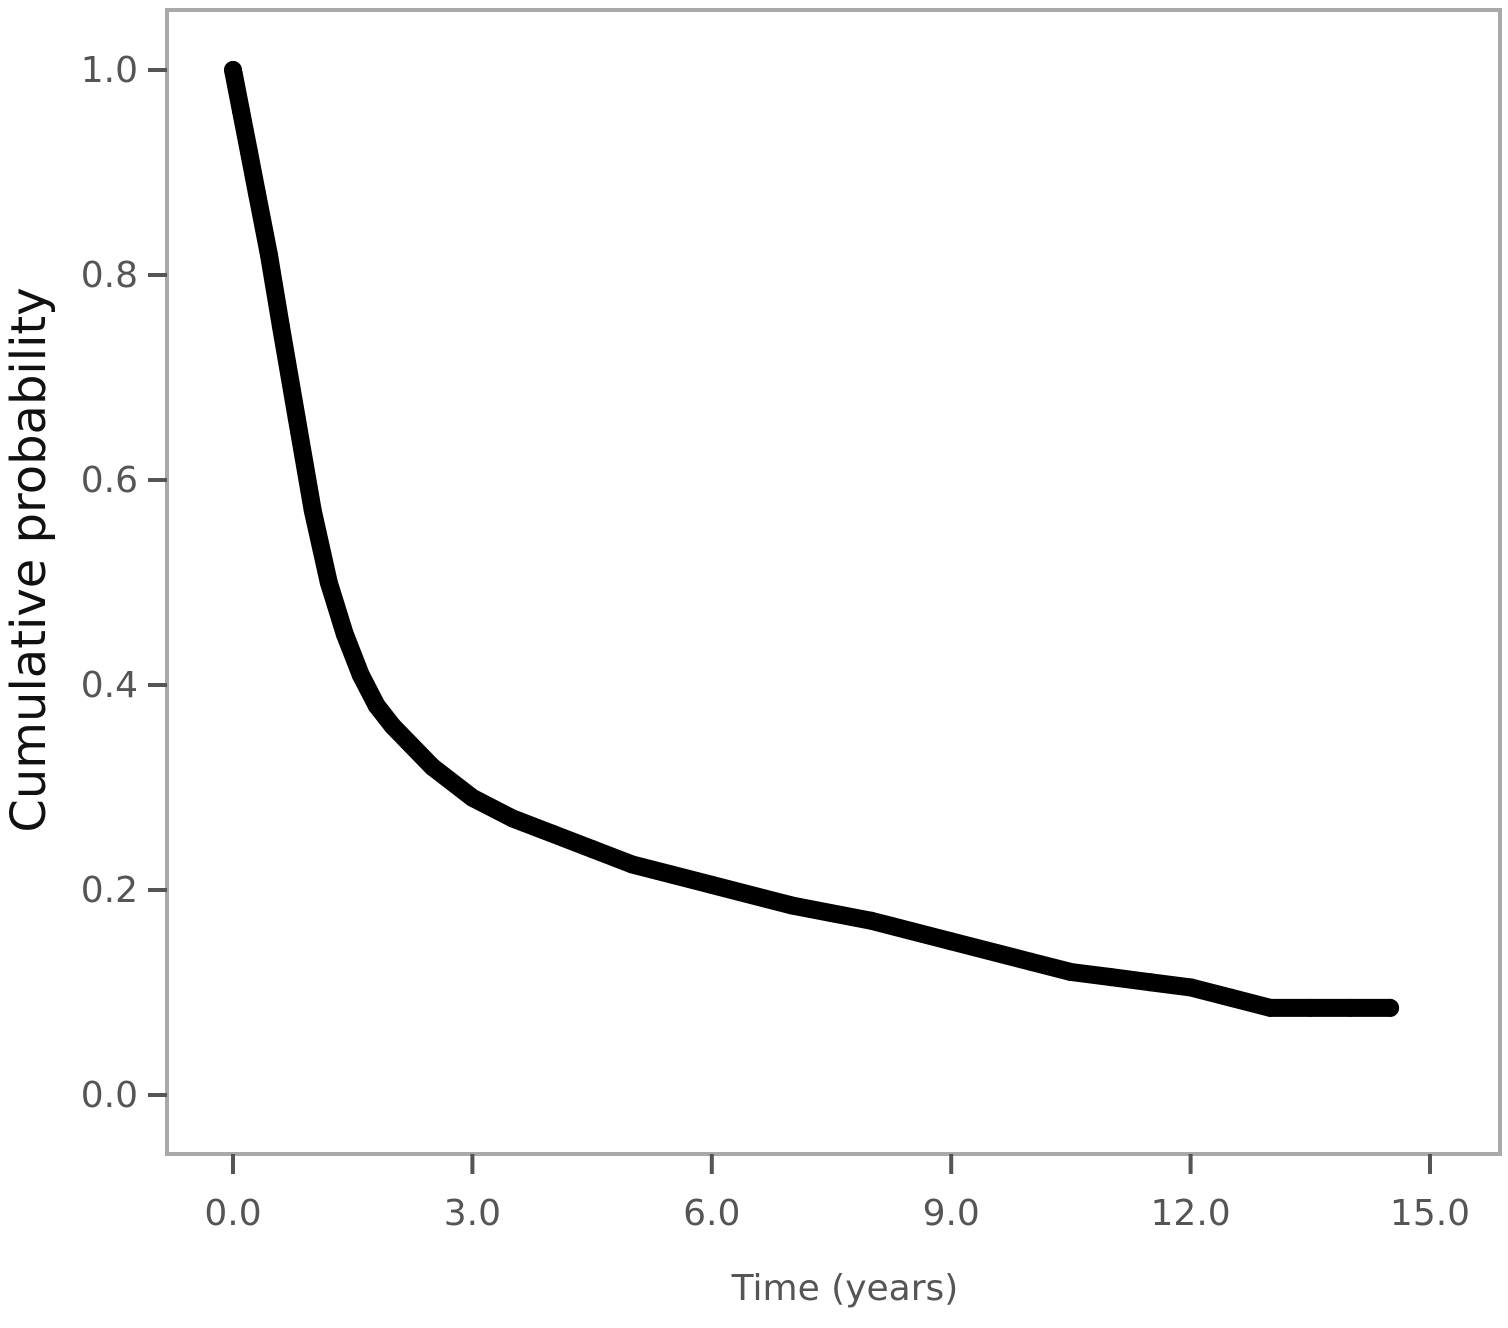 The height and width of the screenshot is (1328, 1508). Describe the element at coordinates (951, 1213) in the screenshot. I see `x-tick-label: 9.0` at that location.